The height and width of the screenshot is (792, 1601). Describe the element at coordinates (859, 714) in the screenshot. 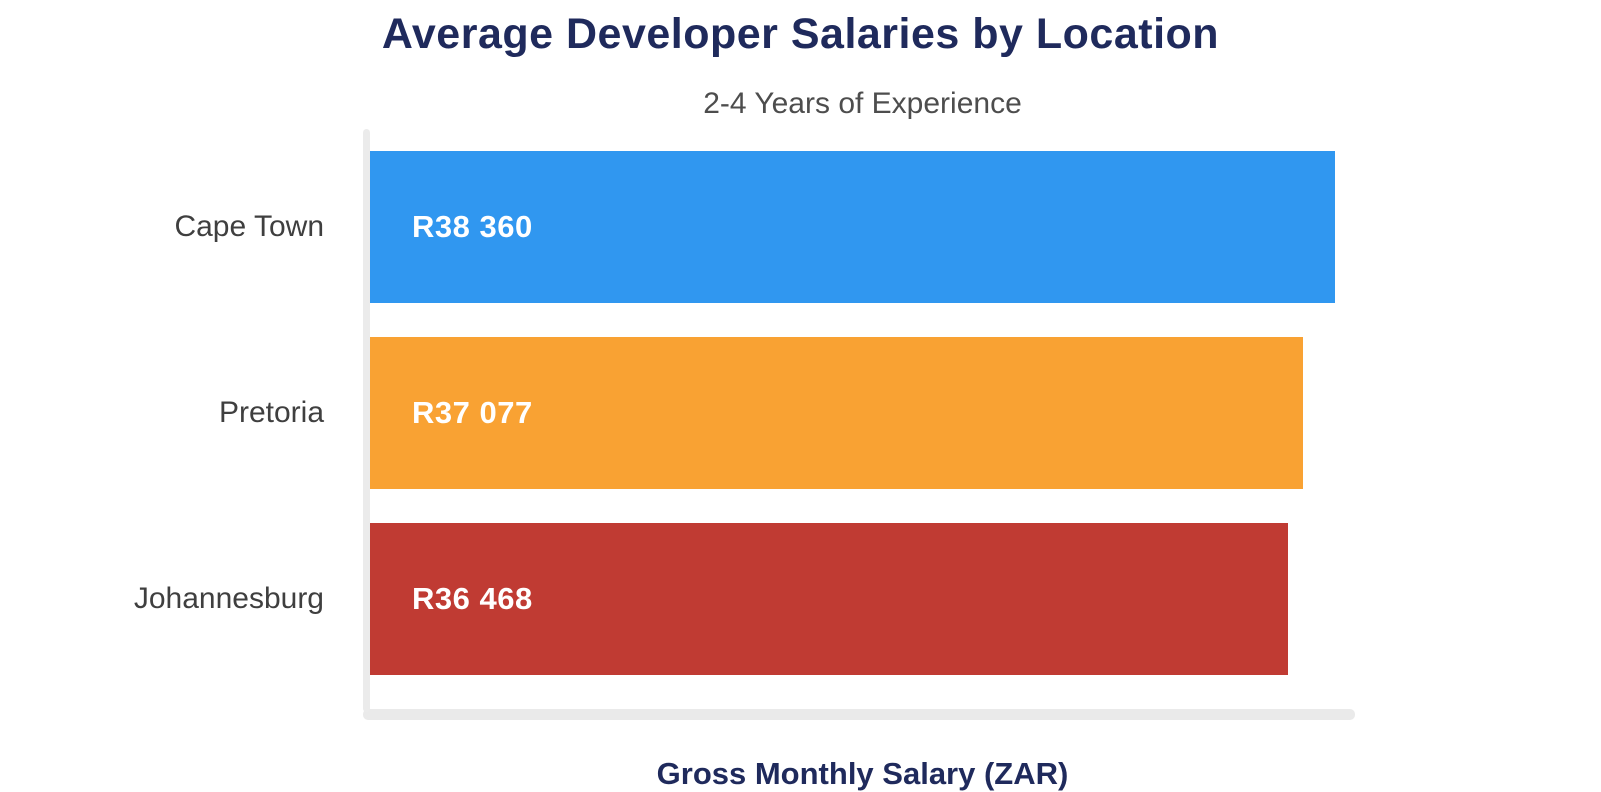

I see `x-axis-line` at that location.